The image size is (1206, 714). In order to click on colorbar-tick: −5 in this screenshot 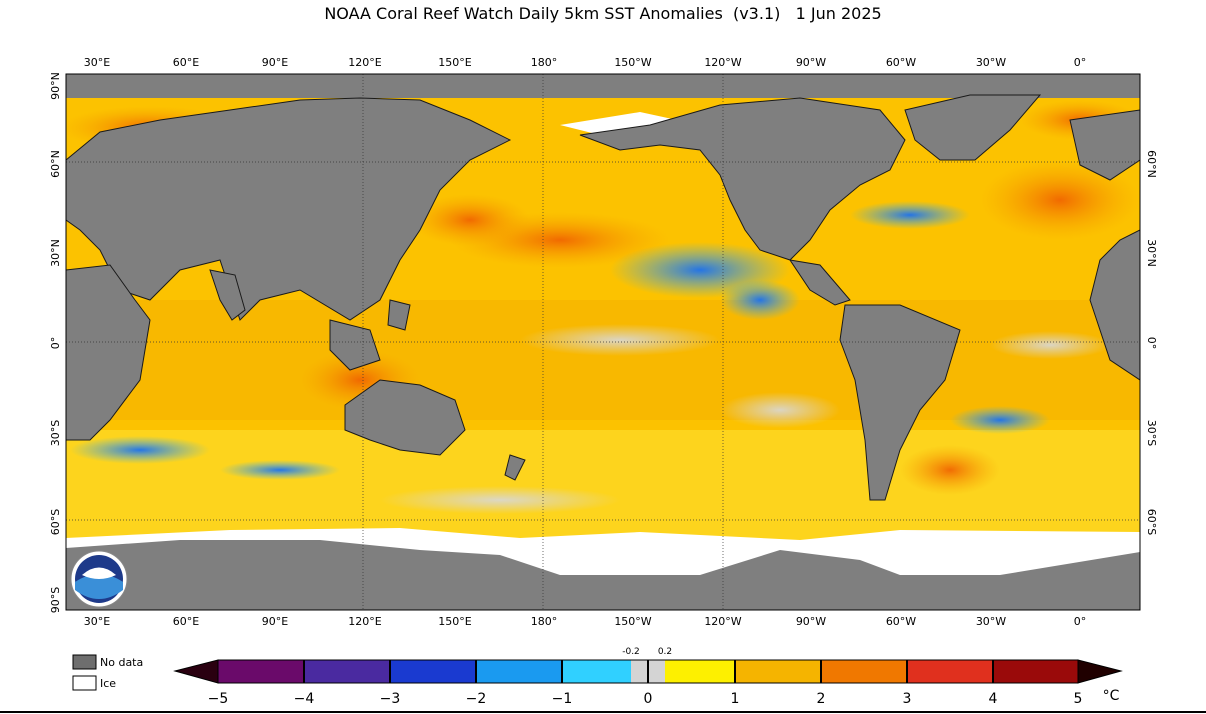, I will do `click(218, 699)`.